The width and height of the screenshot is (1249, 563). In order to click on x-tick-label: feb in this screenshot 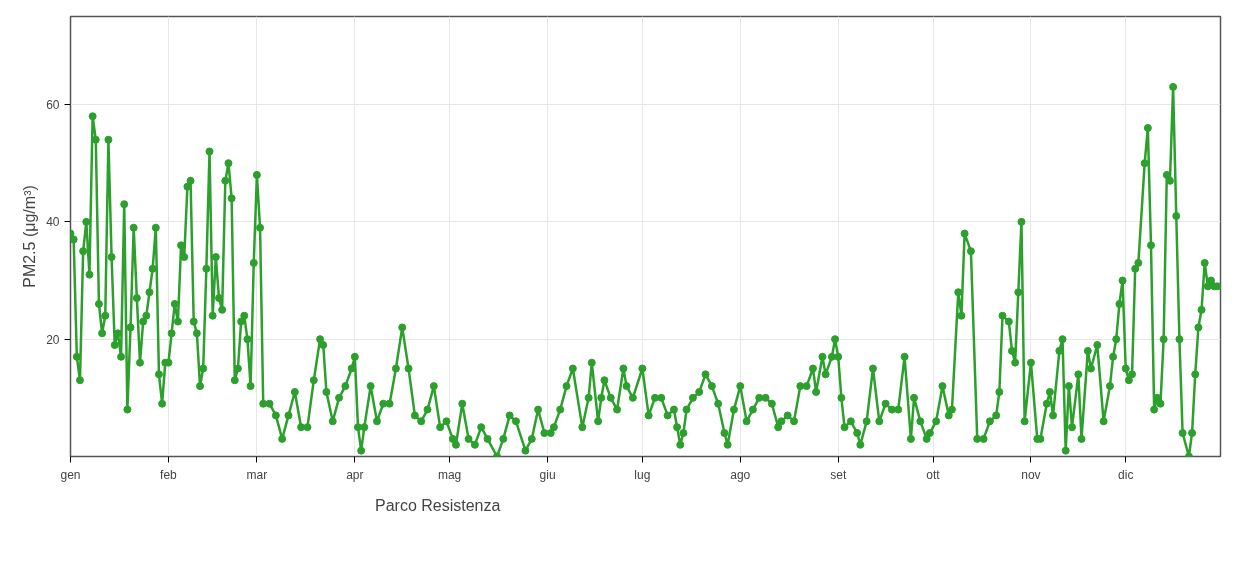, I will do `click(169, 474)`.